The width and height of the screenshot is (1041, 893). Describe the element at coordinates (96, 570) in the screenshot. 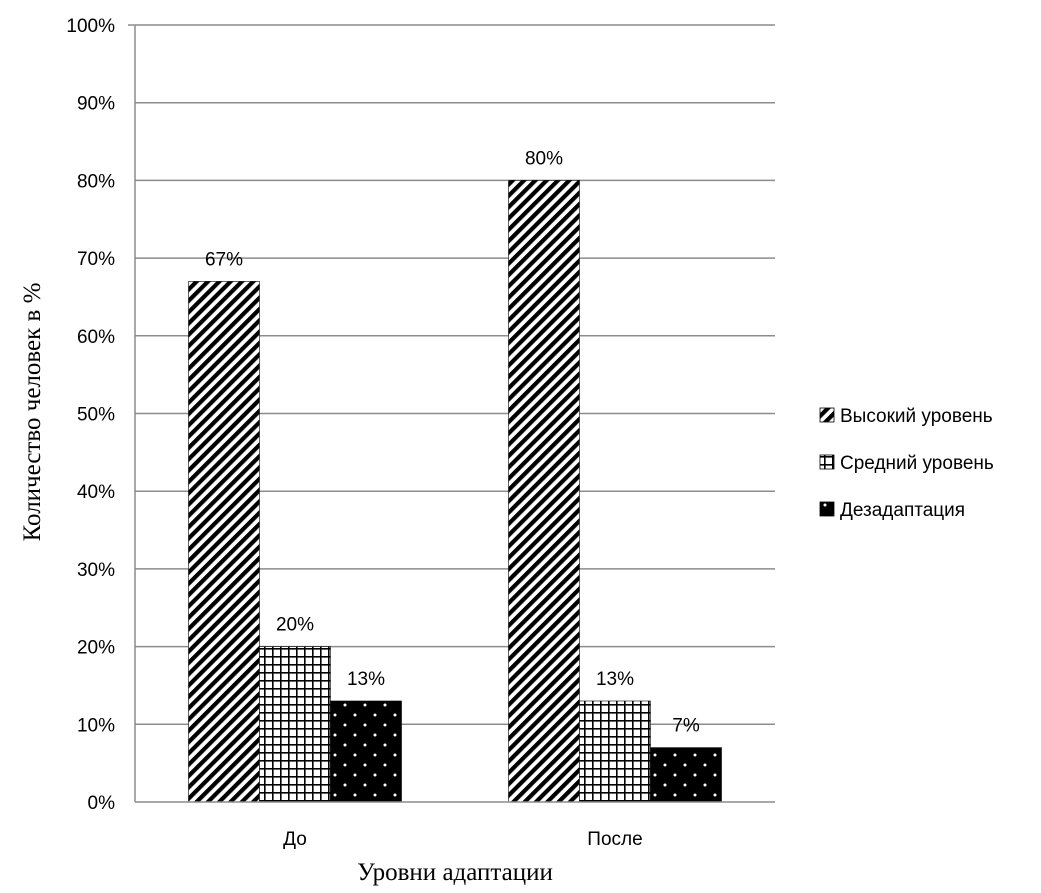

I see `y-tick-label: 30%` at that location.